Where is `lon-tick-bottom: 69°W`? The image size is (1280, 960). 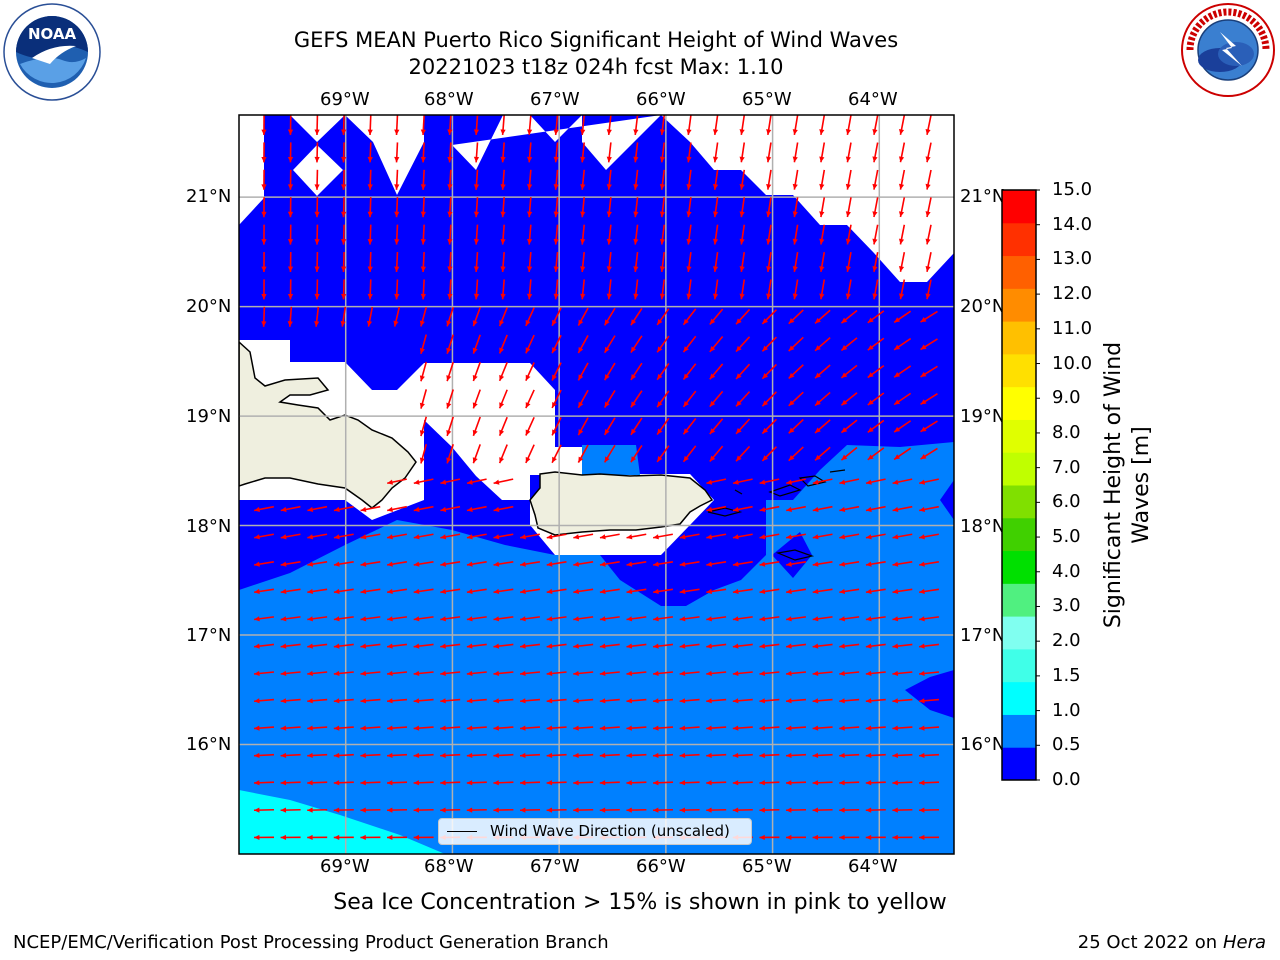
lon-tick-bottom: 69°W is located at coordinates (345, 866).